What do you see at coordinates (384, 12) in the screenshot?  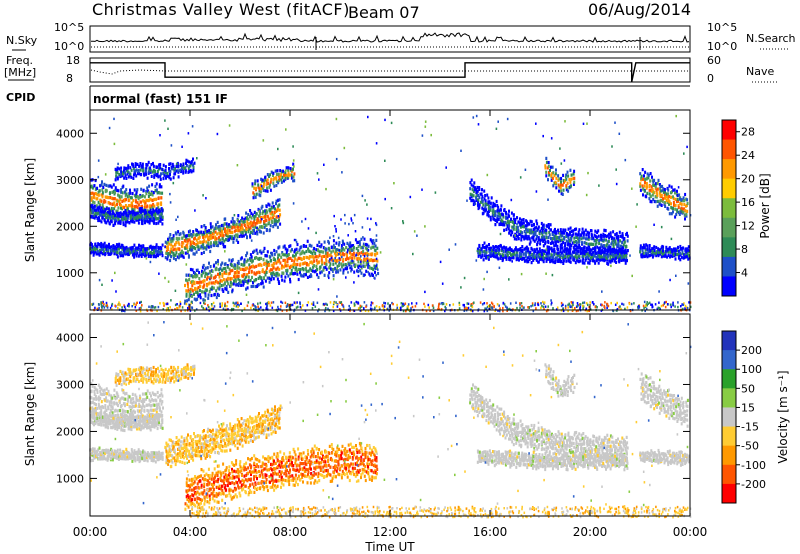 I see `beam-label: Beam 07` at bounding box center [384, 12].